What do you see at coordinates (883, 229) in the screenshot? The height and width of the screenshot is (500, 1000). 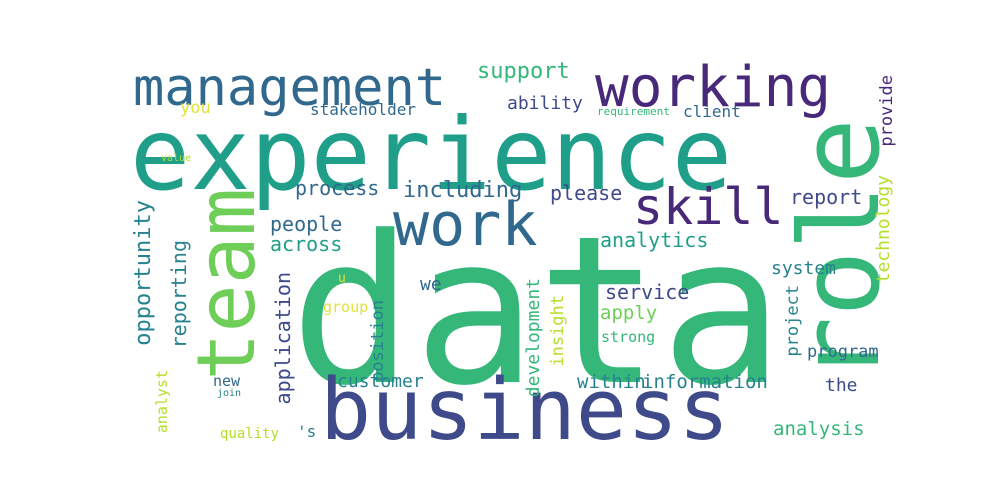 I see `word-technology: technology` at bounding box center [883, 229].